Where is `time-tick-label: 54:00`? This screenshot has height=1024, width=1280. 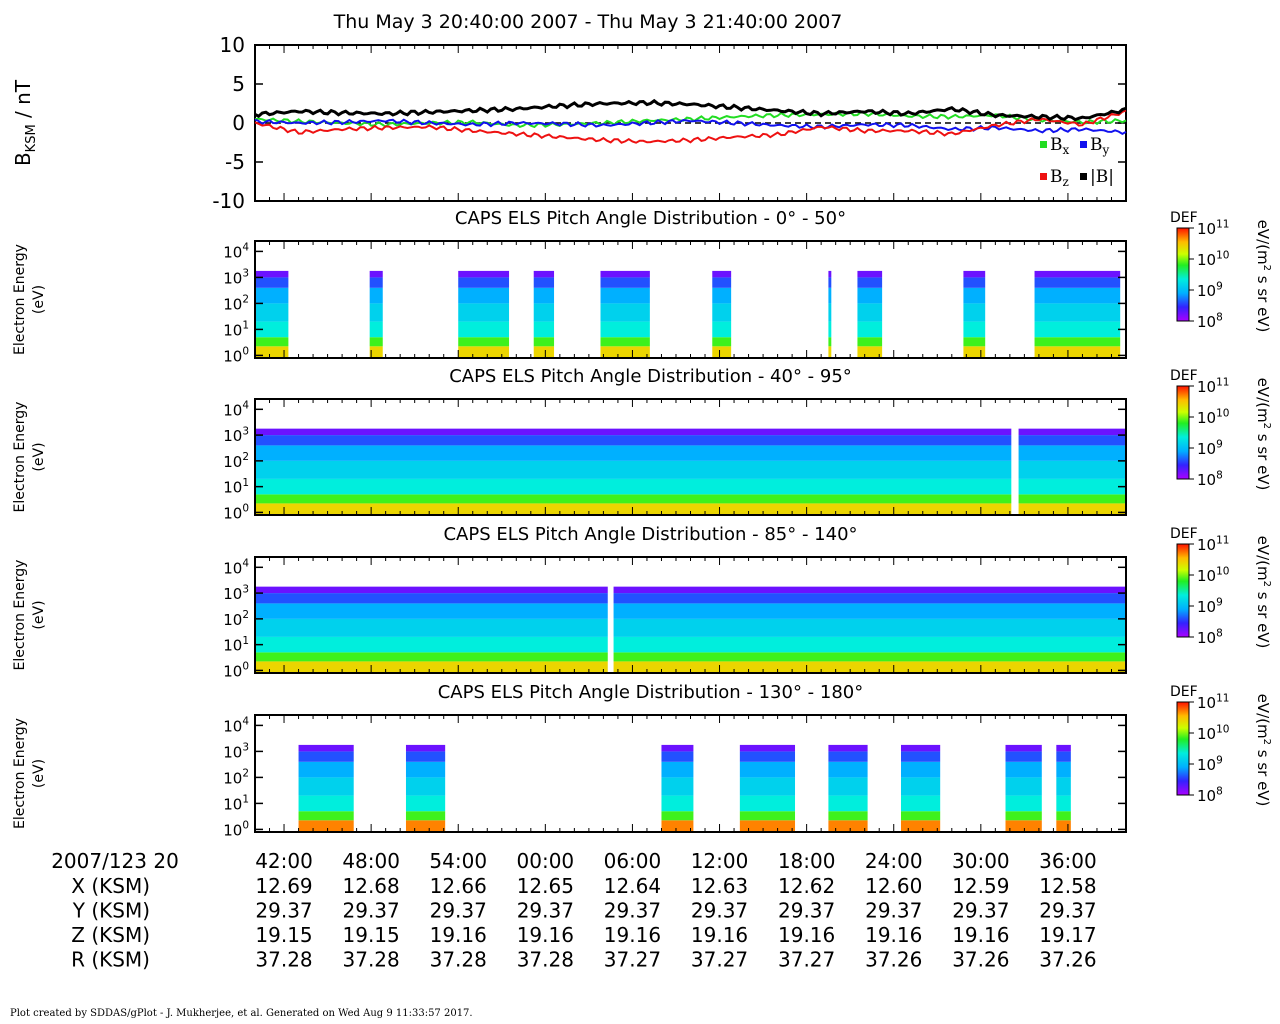 time-tick-label: 54:00 is located at coordinates (458, 861).